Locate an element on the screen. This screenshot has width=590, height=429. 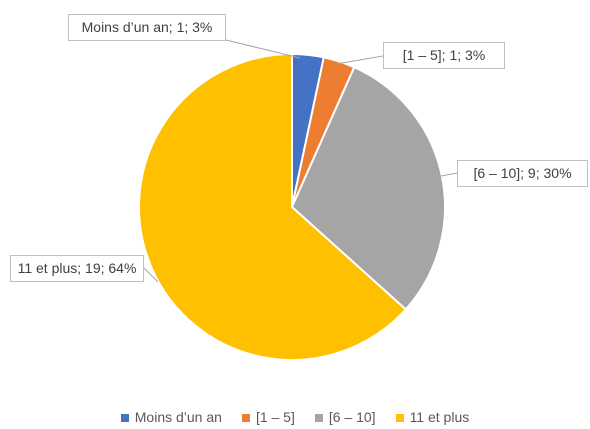
legend-item: 11 et plus is located at coordinates (432, 417).